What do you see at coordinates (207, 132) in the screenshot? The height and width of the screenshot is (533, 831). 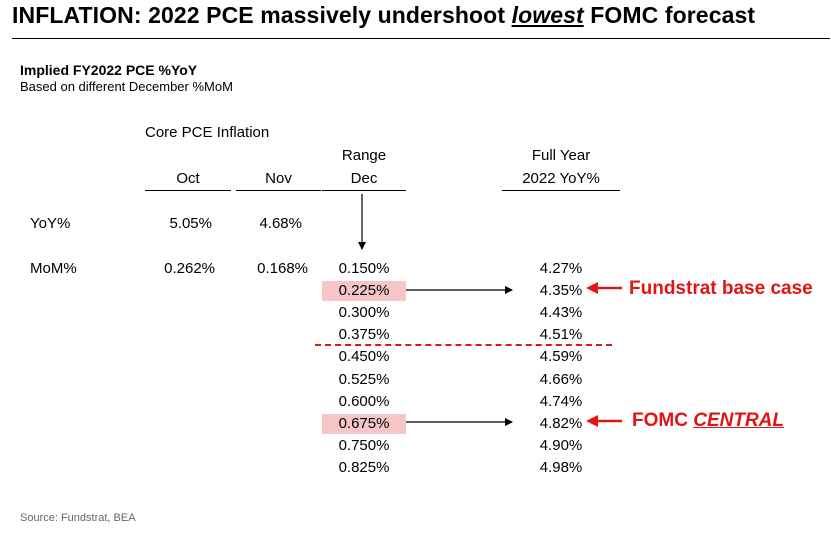 I see `group-header: Core PCE Inflation` at bounding box center [207, 132].